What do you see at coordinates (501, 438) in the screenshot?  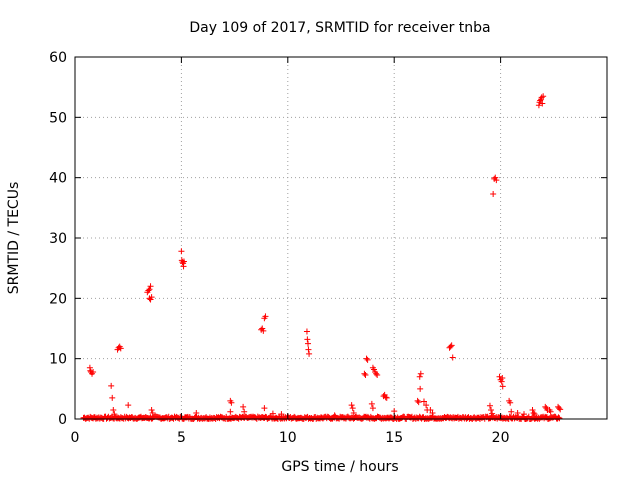 I see `x-tick-label: 20` at bounding box center [501, 438].